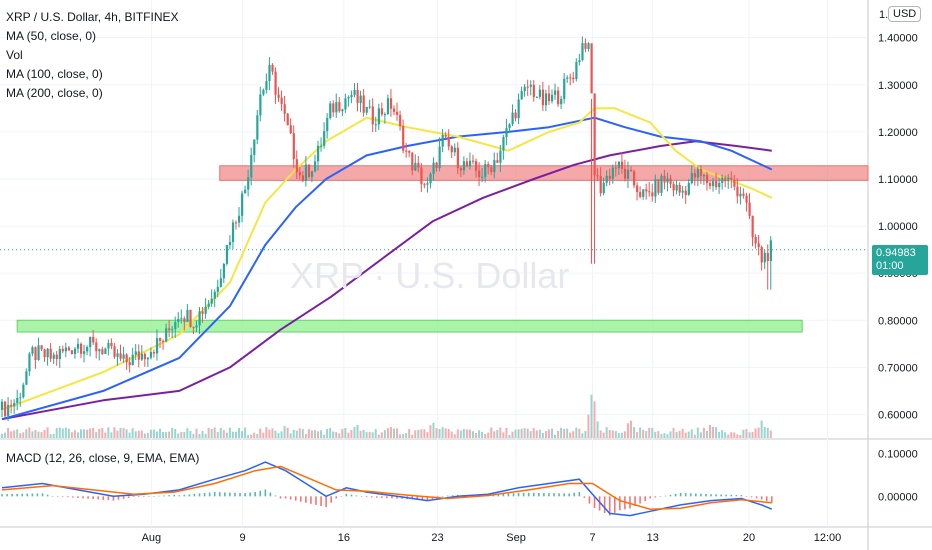  What do you see at coordinates (103, 458) in the screenshot?
I see `macd-indicator-label: MACD (12, 26, close, 9, EMA, EMA)` at bounding box center [103, 458].